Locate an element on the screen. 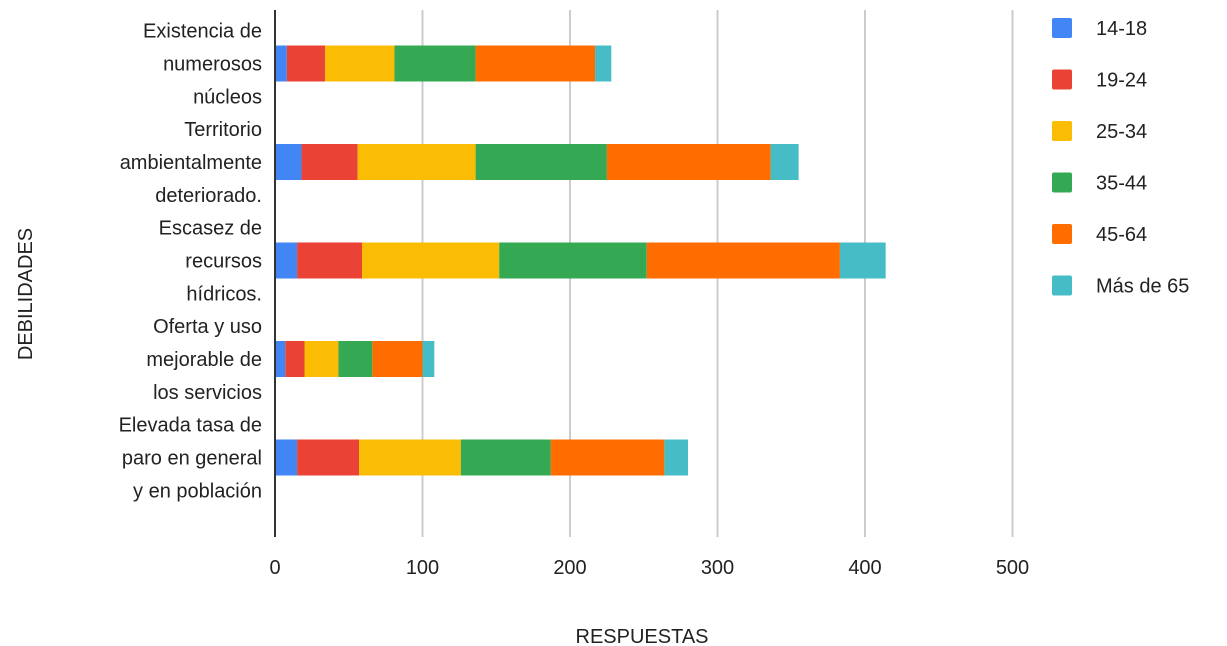  y-tick-label: Territorio is located at coordinates (223, 130).